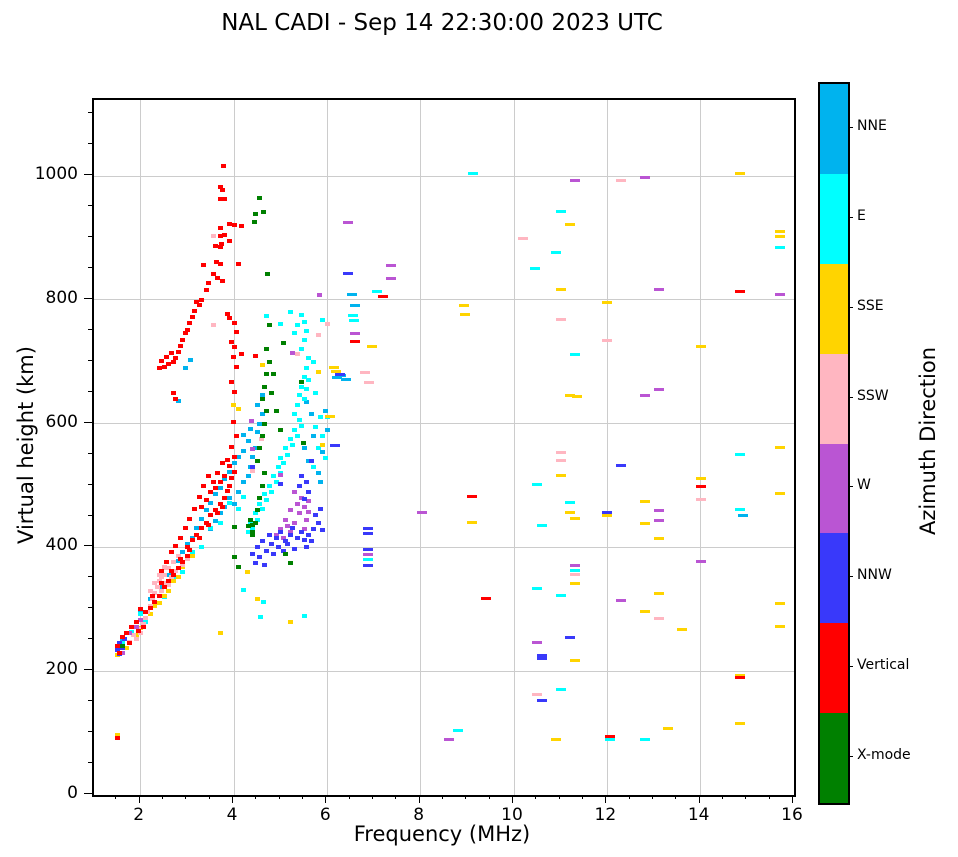 Image resolution: width=958 pixels, height=857 pixels. I want to click on colorbar-label-e: E, so click(861, 215).